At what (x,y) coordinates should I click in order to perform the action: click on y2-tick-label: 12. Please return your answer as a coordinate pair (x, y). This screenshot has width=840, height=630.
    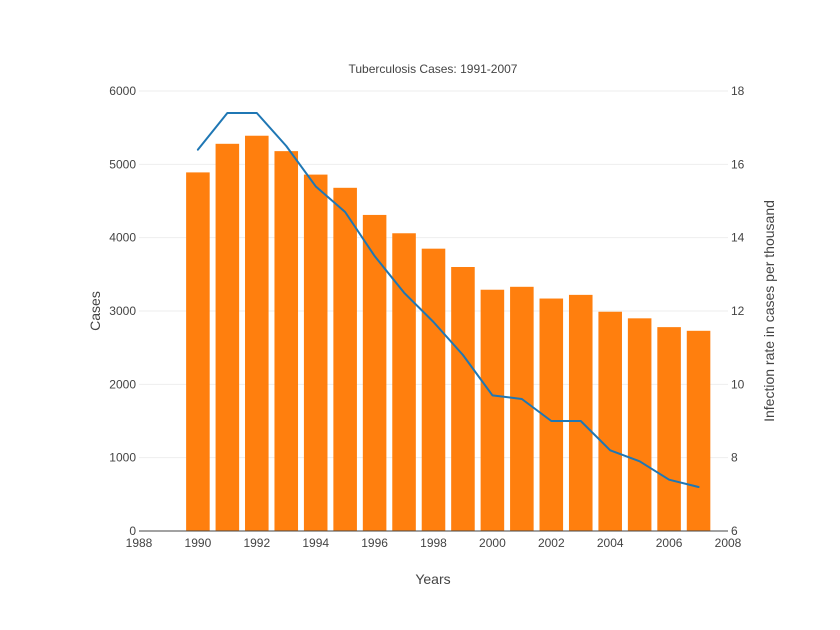
    Looking at the image, I should click on (738, 311).